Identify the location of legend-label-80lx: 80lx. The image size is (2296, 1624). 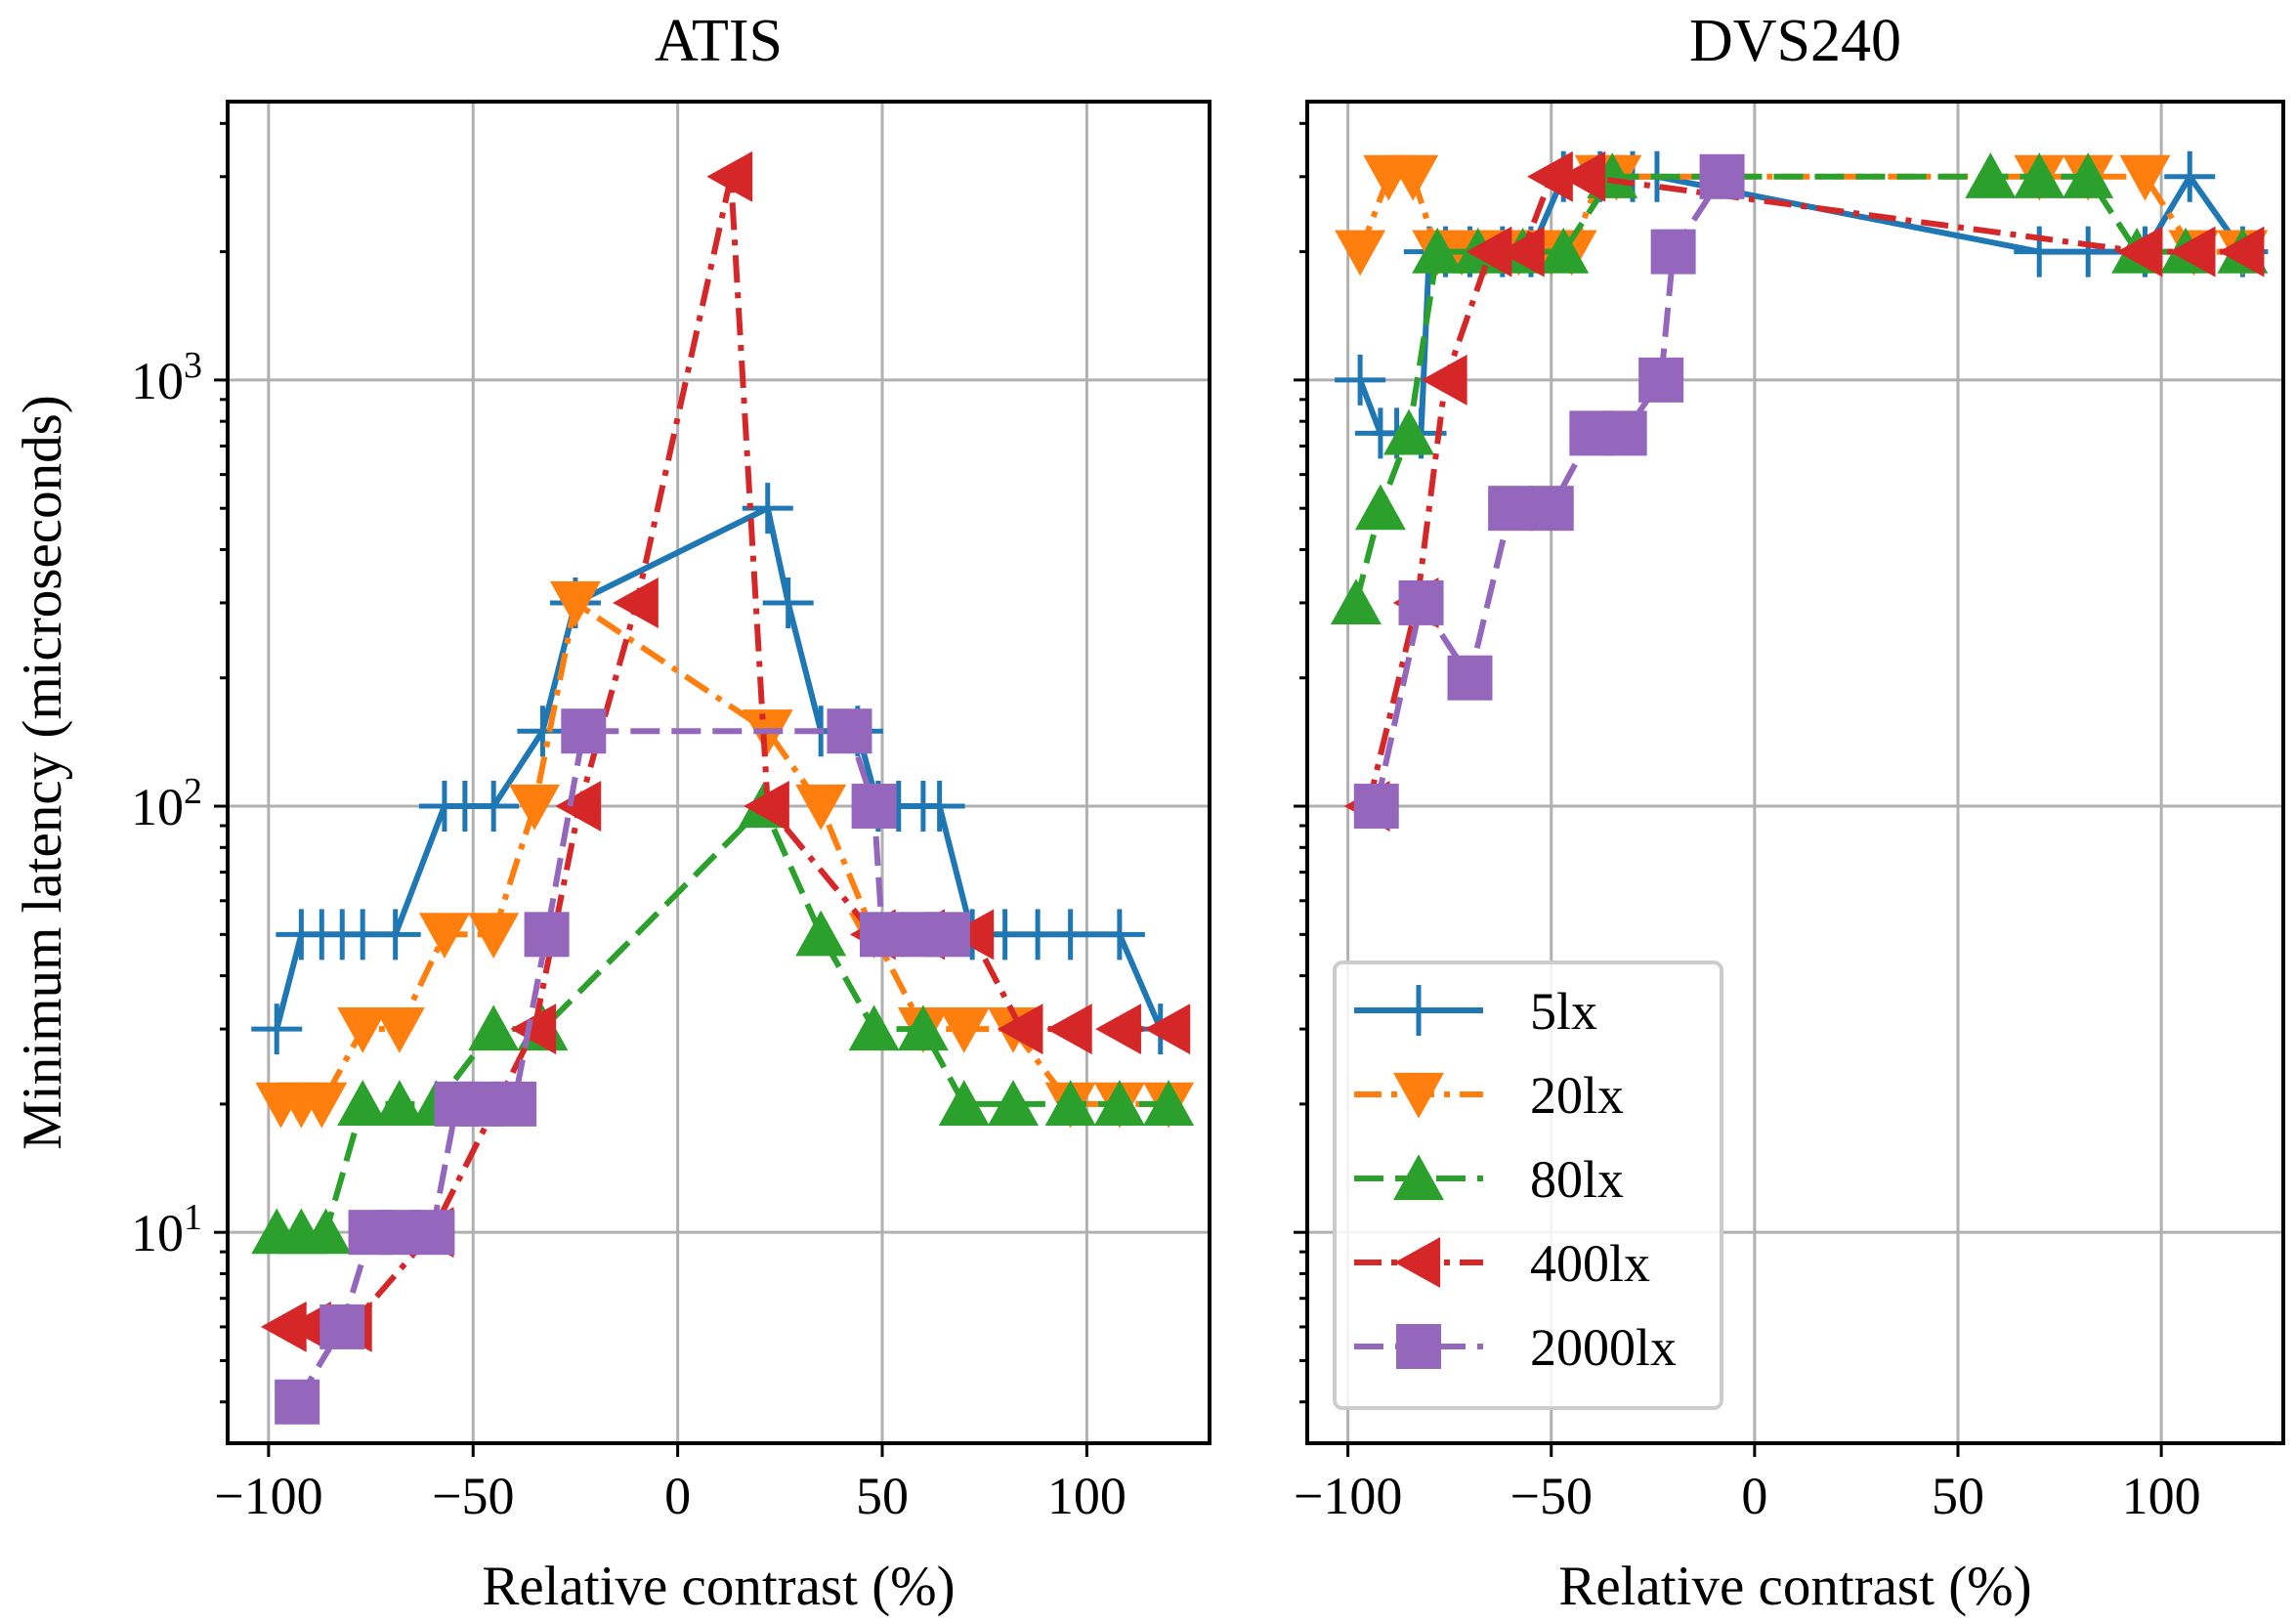
(1577, 1180).